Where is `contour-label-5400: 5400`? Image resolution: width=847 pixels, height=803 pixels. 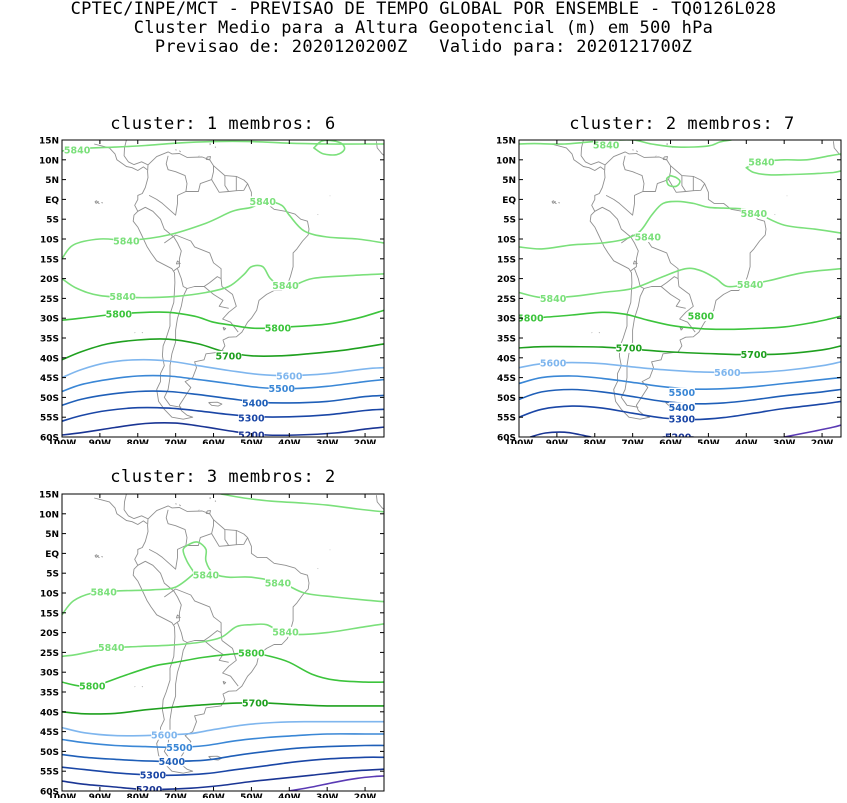 contour-label-5400: 5400 is located at coordinates (682, 408).